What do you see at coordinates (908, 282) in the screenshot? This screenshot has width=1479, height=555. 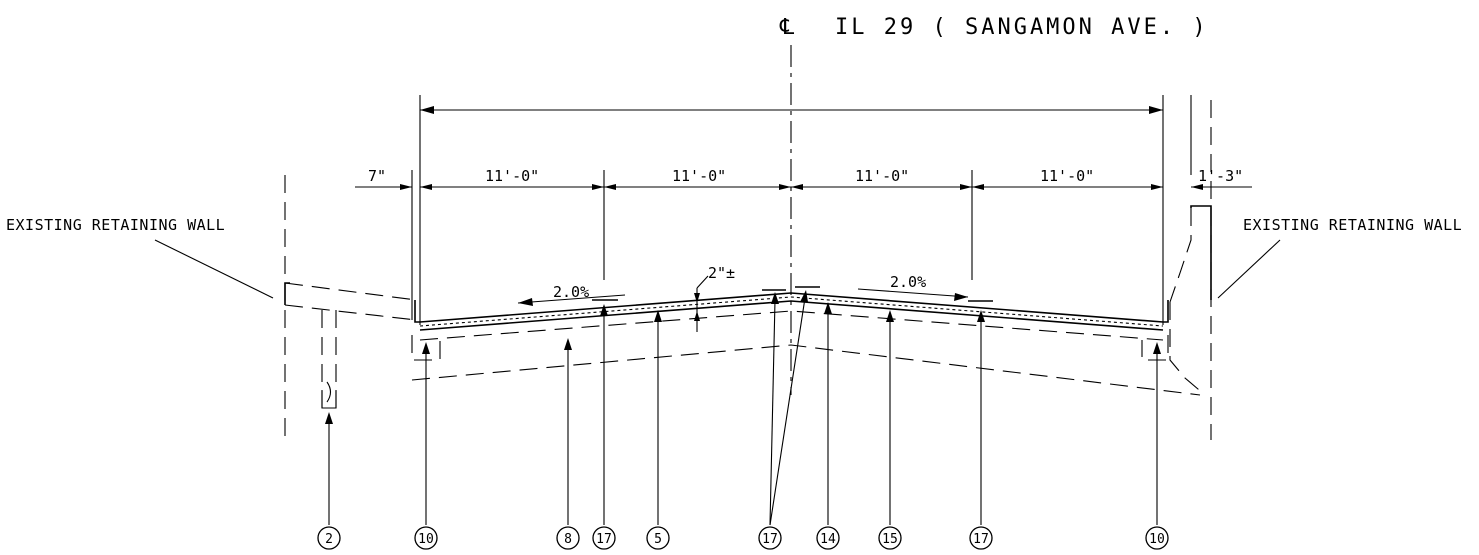 I see `right-slope-label: 2.0%` at bounding box center [908, 282].